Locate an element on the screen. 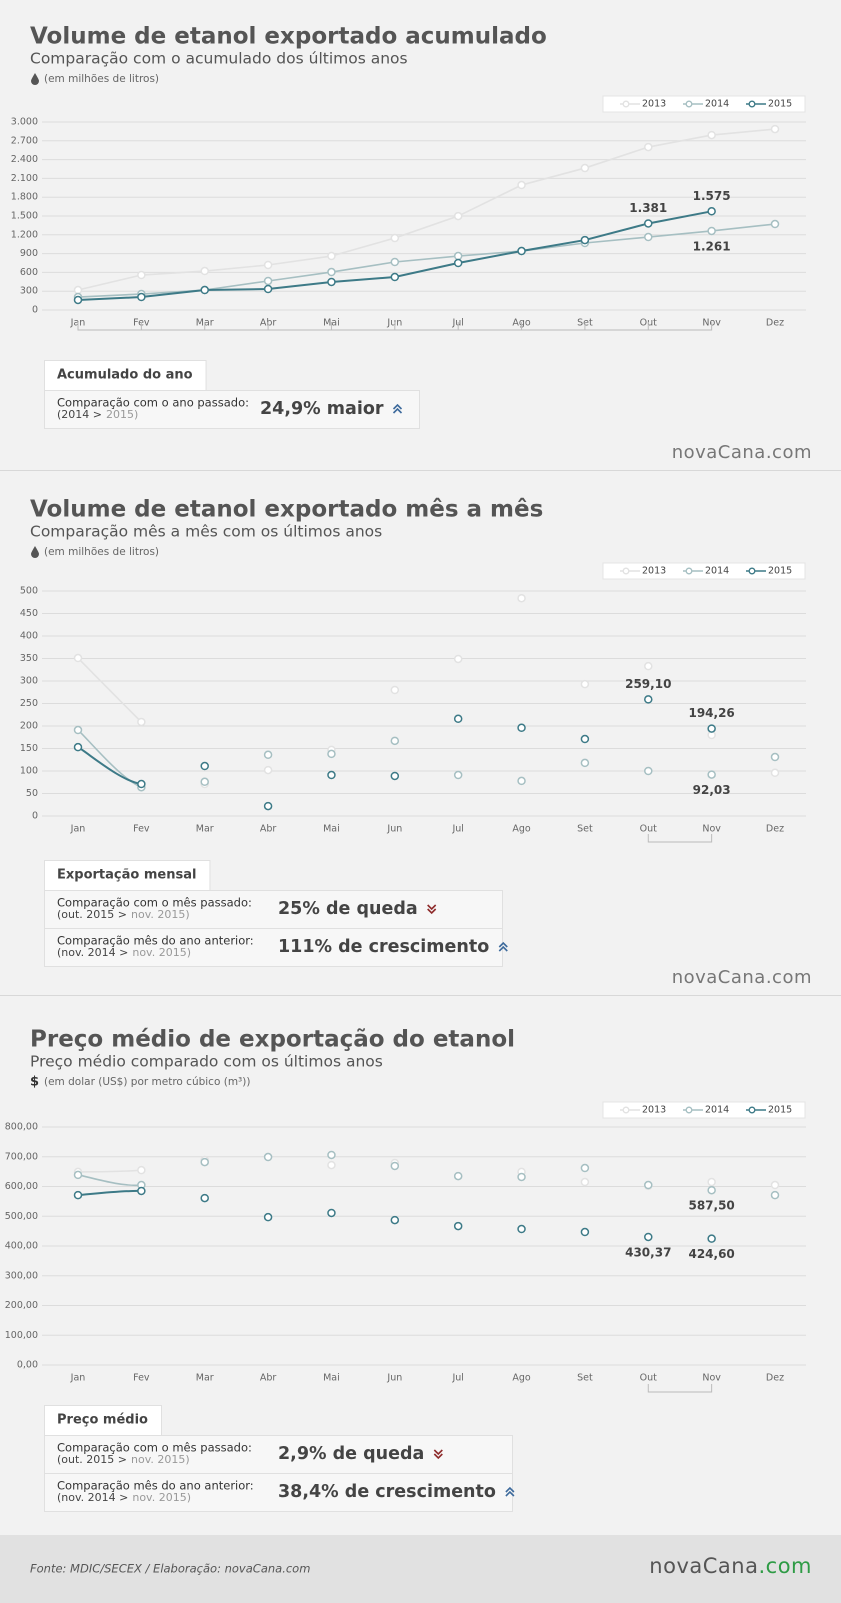 Image resolution: width=841 pixels, height=1603 pixels. y-tick-label: 900 is located at coordinates (29, 253).